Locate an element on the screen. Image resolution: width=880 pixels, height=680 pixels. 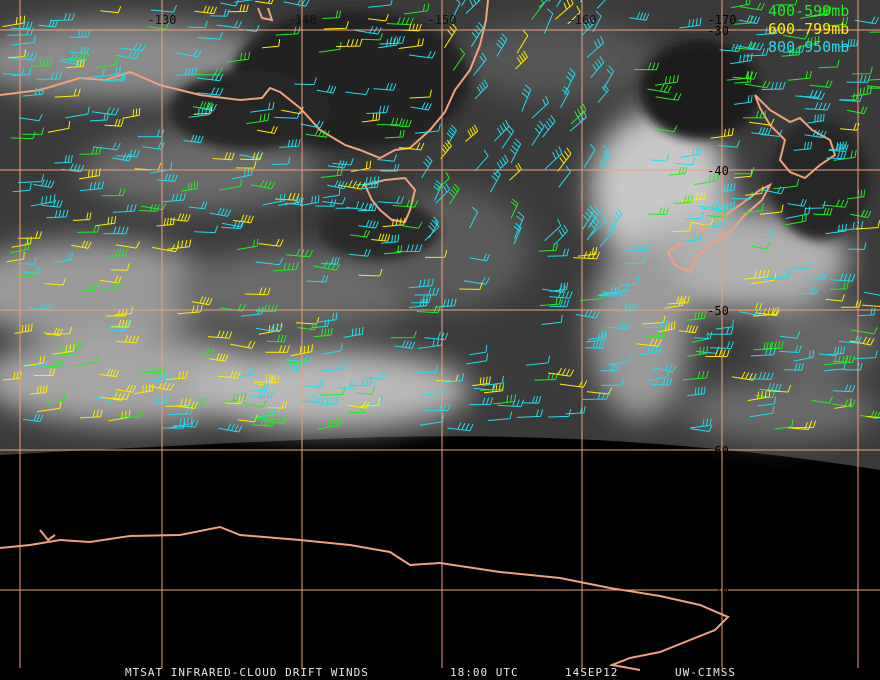
time: 18:00 UTC is located at coordinates (484, 672).